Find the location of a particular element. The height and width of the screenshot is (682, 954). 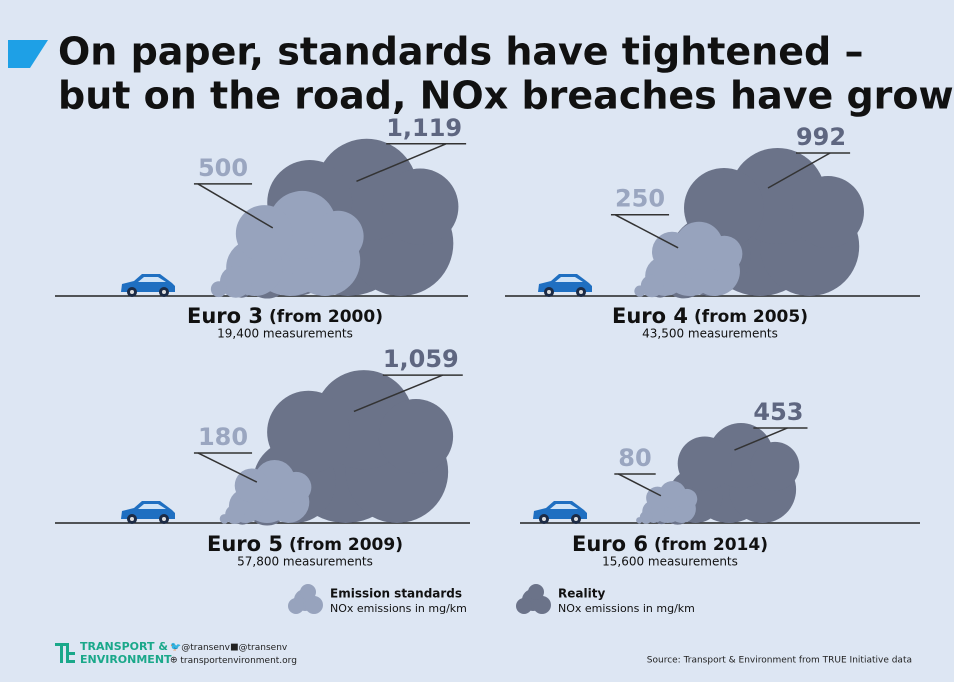

value-label: 180 is located at coordinates (223, 437).